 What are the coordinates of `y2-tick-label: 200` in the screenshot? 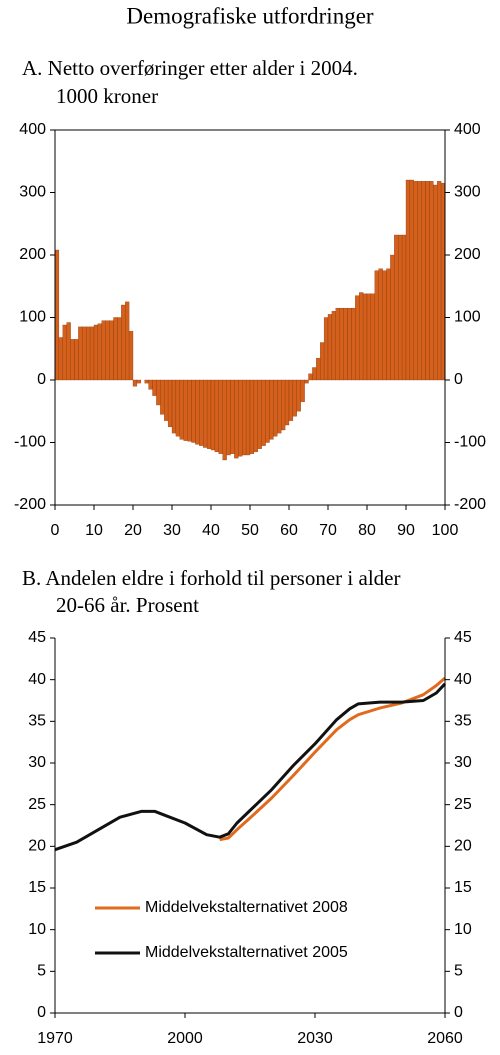 It's located at (467, 254).